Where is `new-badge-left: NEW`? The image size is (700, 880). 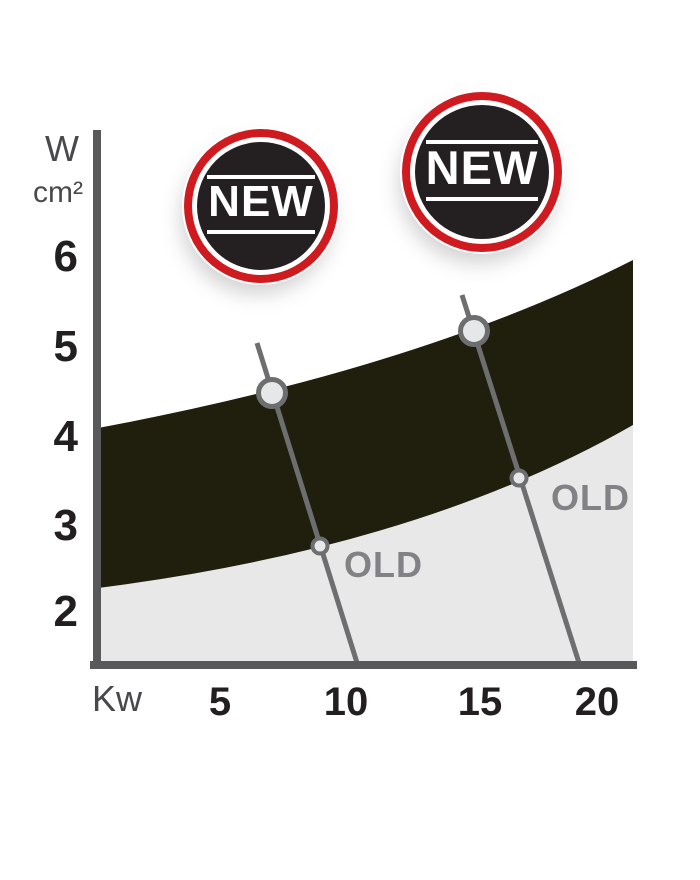 new-badge-left: NEW is located at coordinates (261, 206).